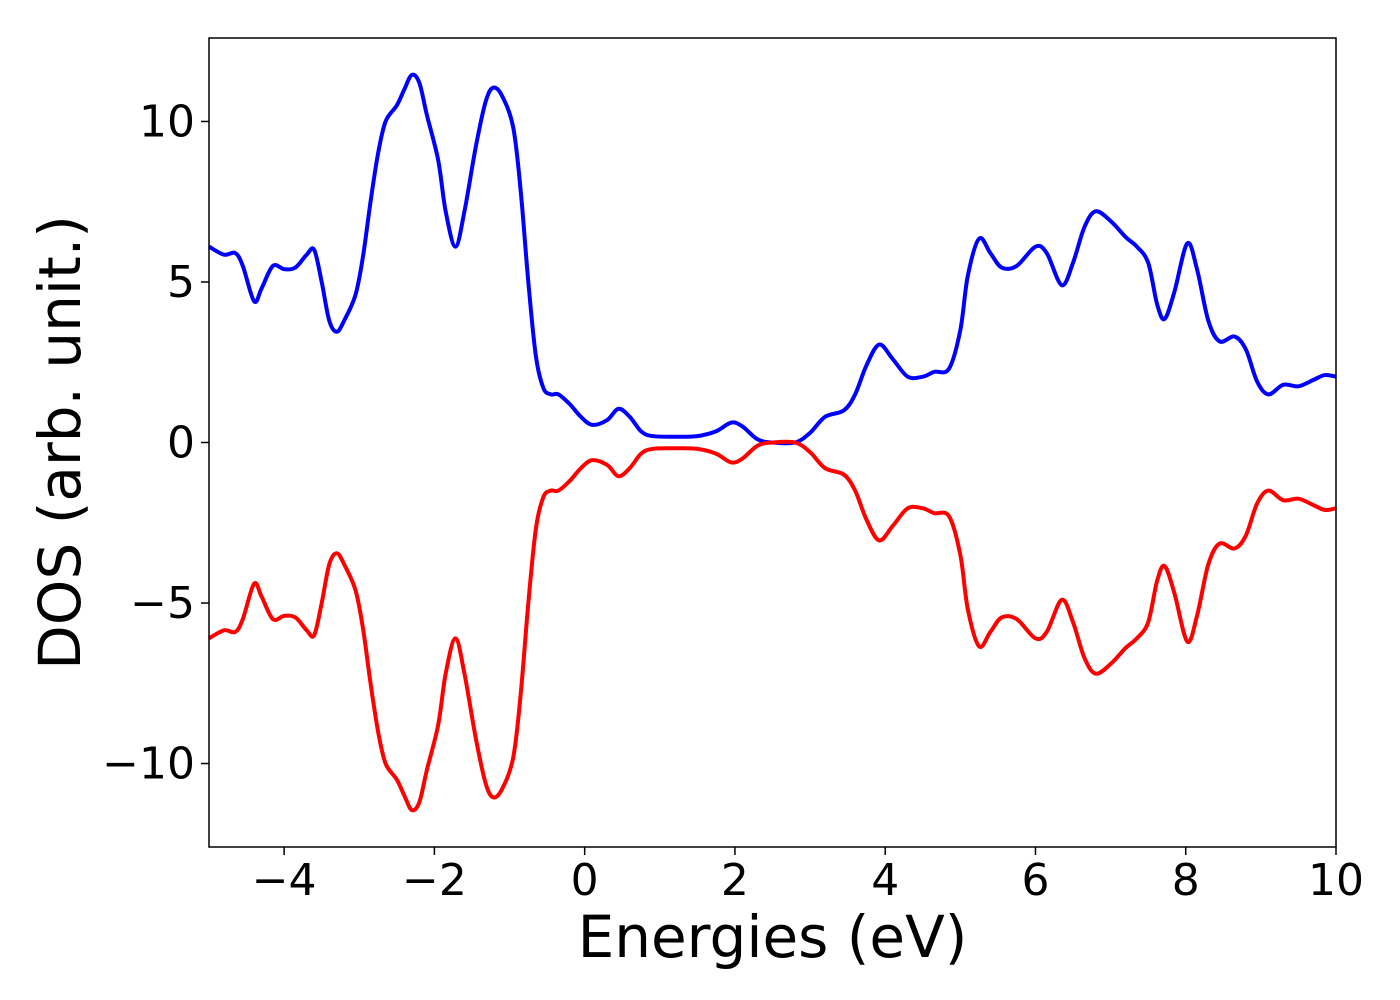 The height and width of the screenshot is (1000, 1400). What do you see at coordinates (162, 603) in the screenshot?
I see `y-tick-label: −5` at bounding box center [162, 603].